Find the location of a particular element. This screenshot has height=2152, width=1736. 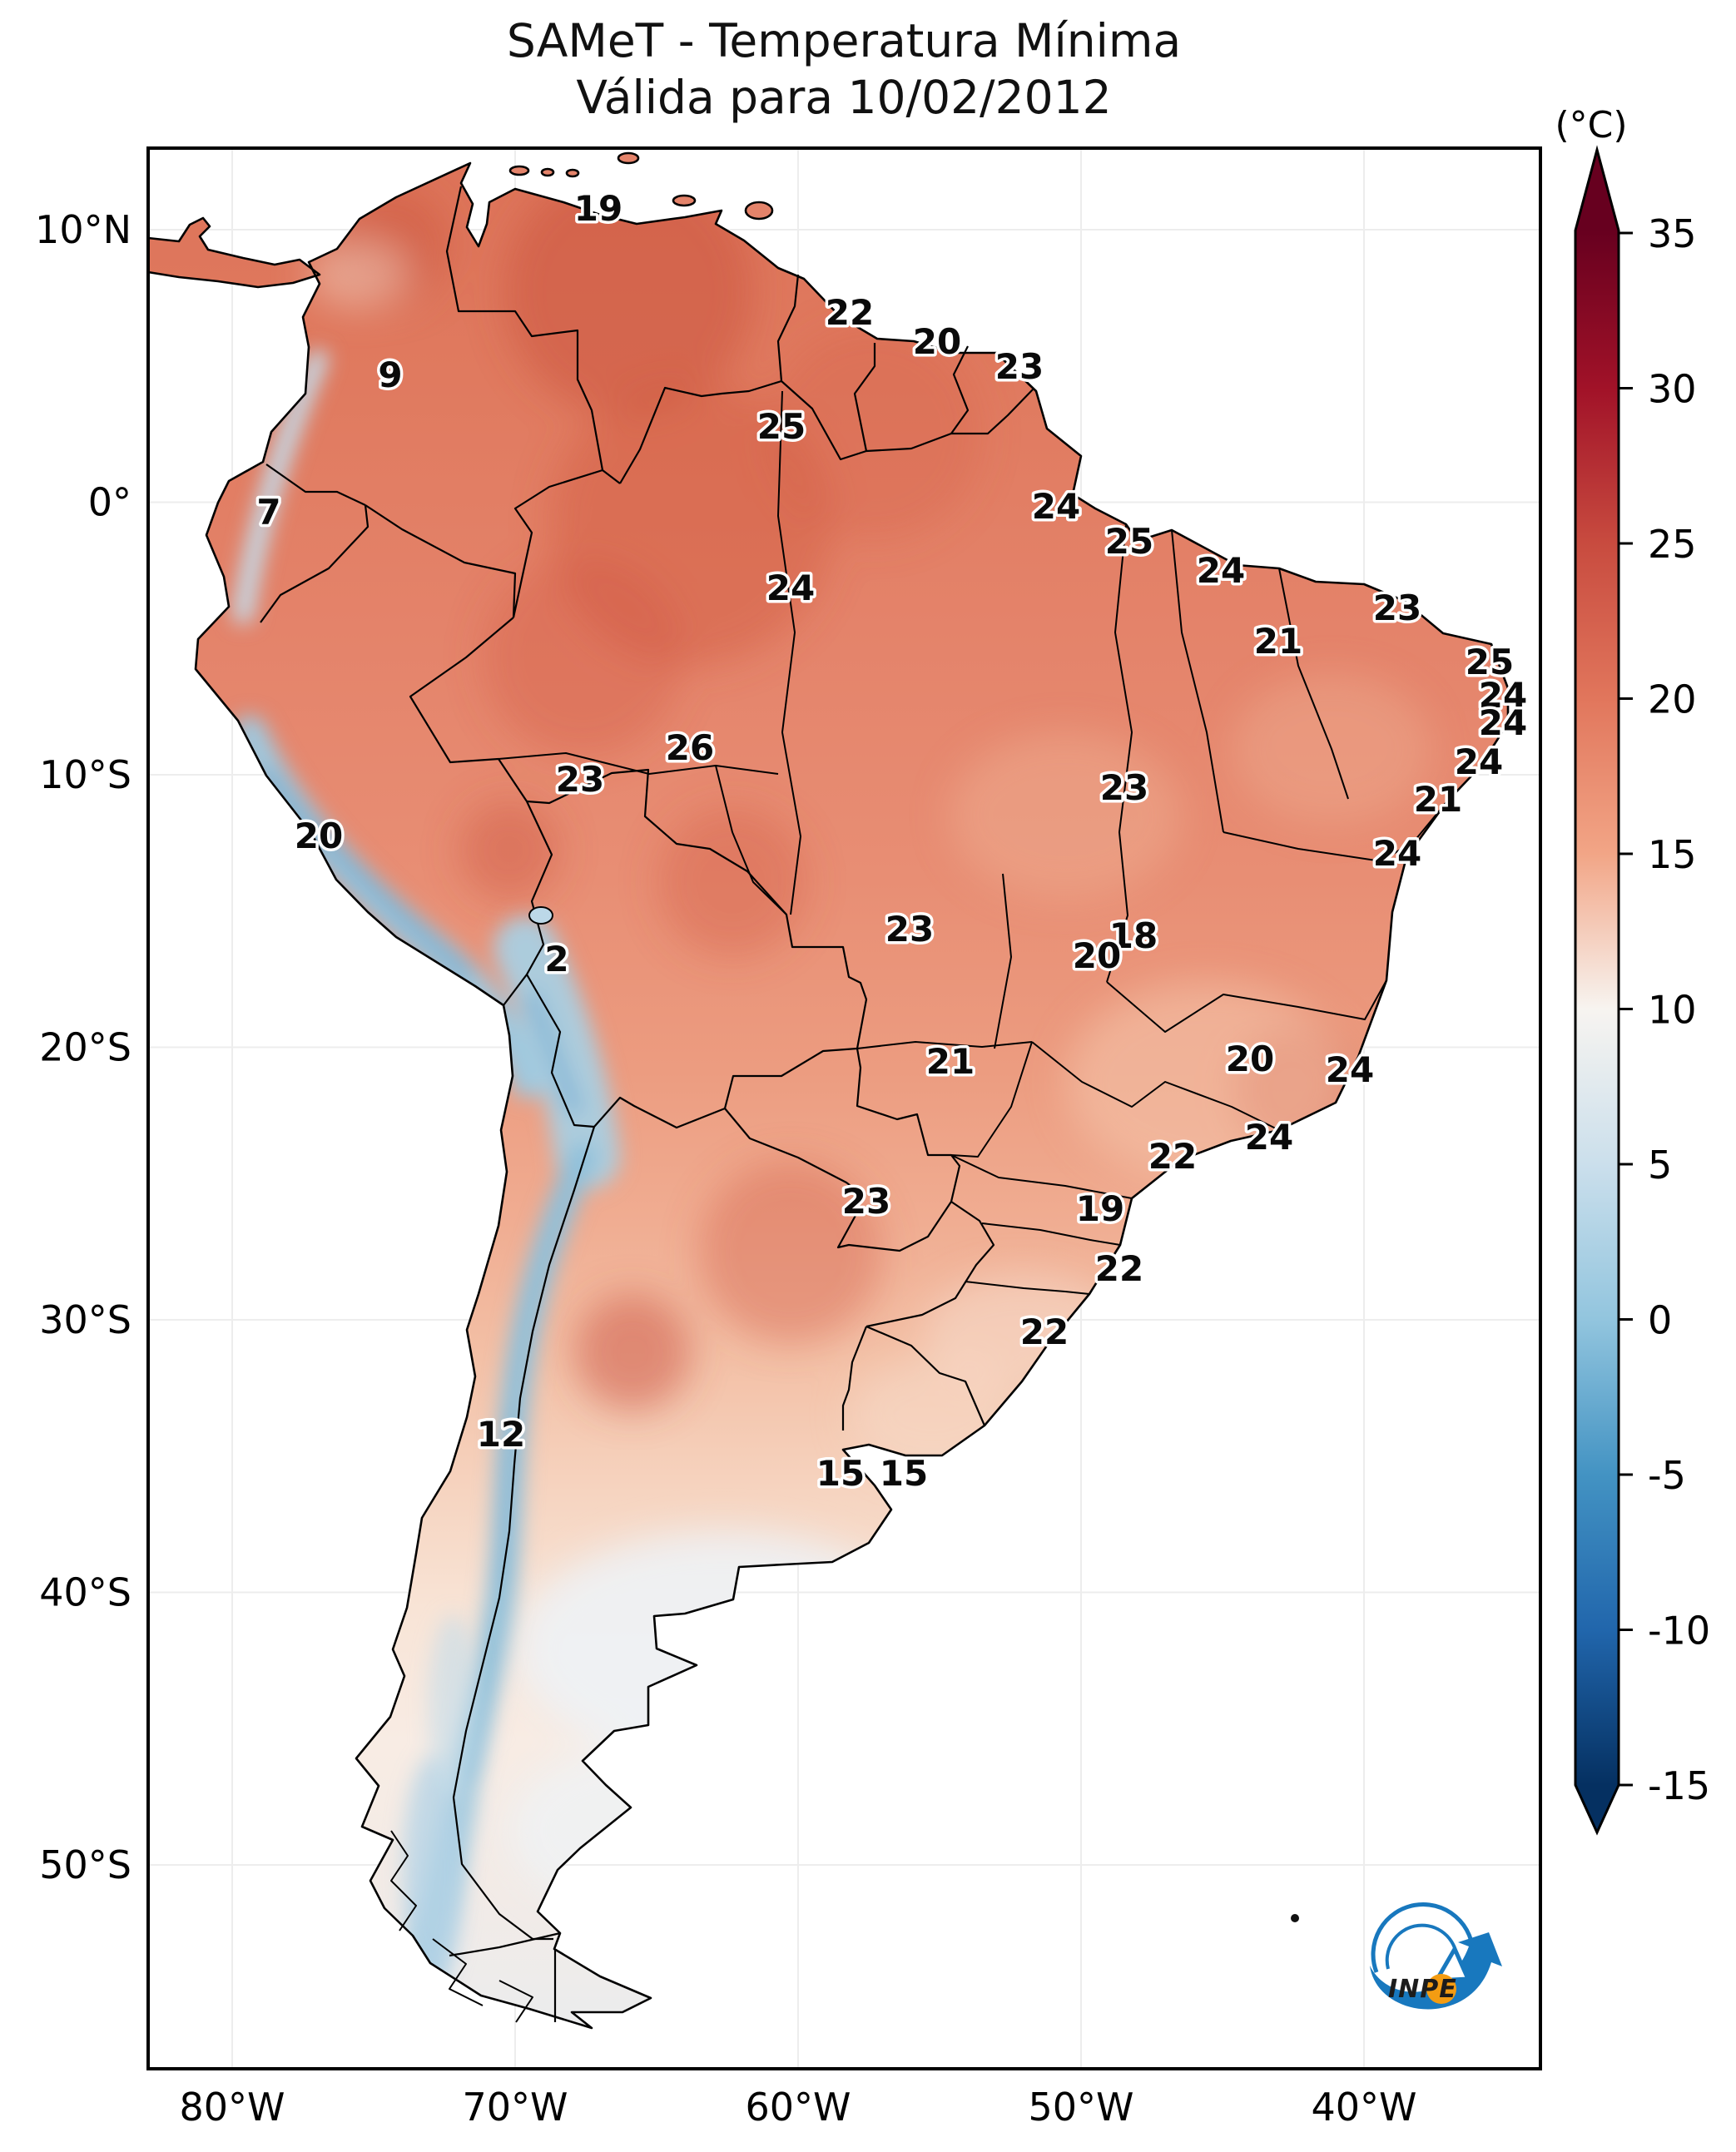

temperature-value-label: 7 is located at coordinates (268, 512).